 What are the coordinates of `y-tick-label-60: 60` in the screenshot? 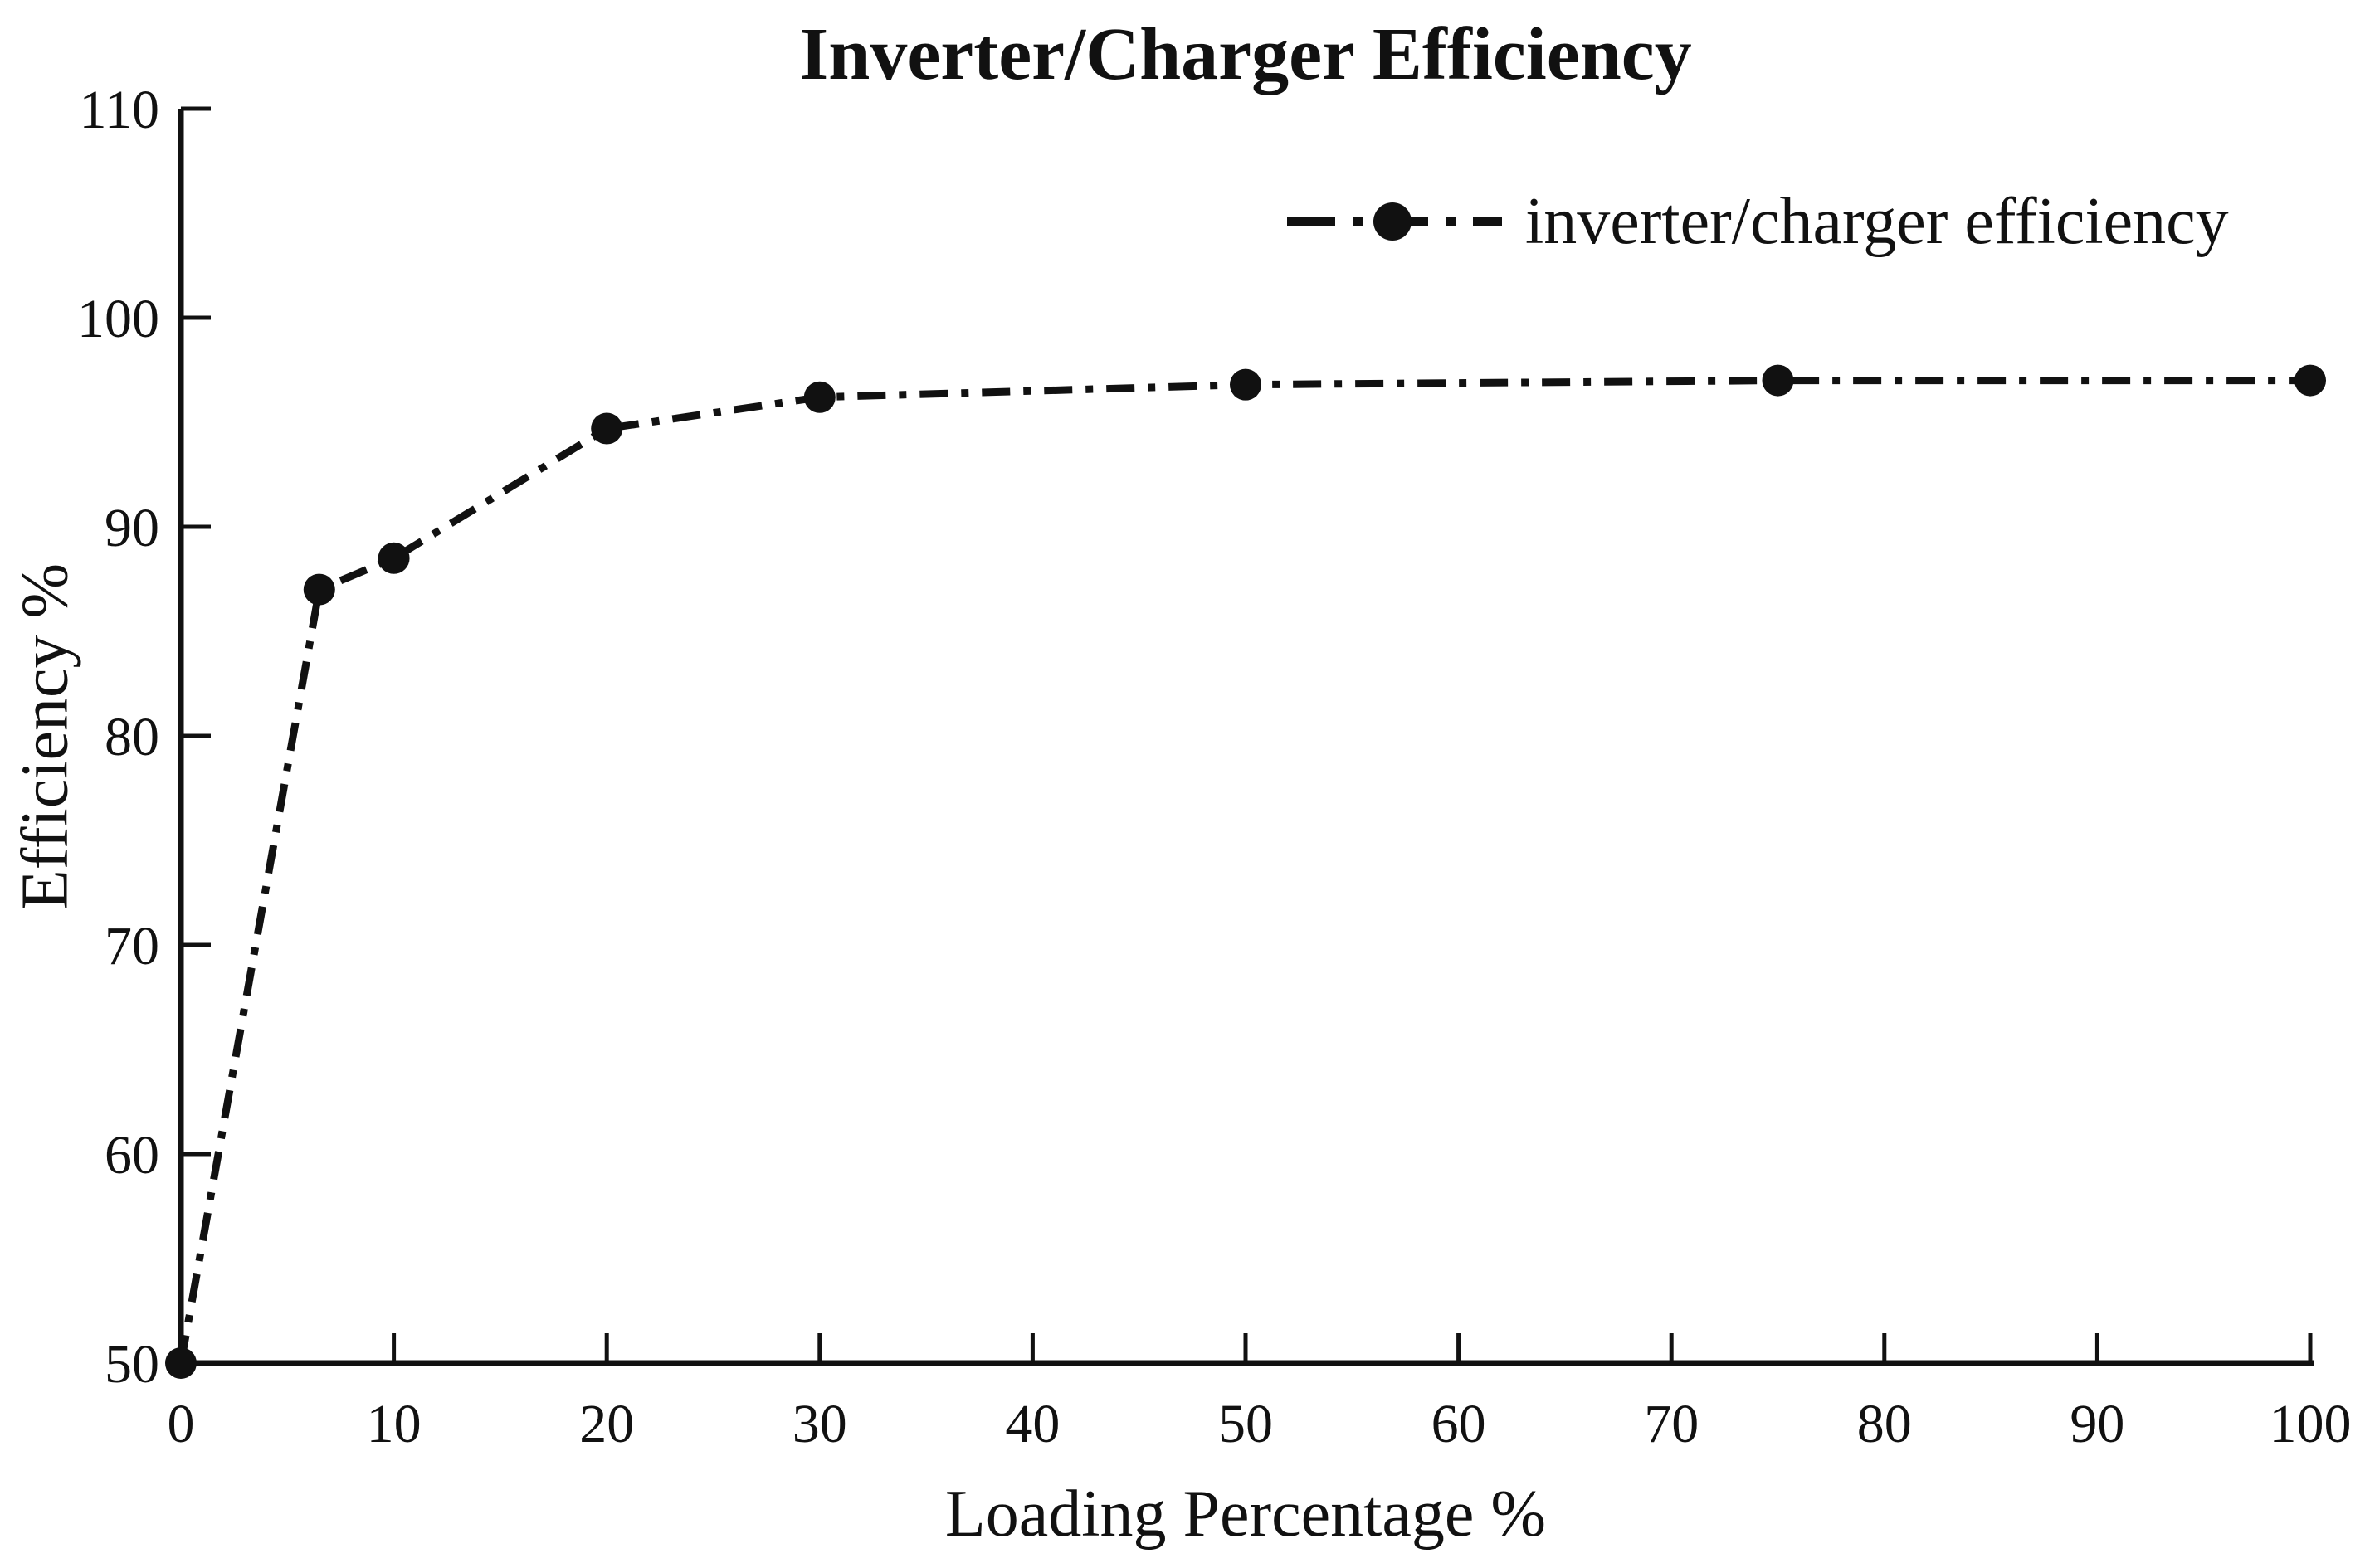 It's located at (132, 1155).